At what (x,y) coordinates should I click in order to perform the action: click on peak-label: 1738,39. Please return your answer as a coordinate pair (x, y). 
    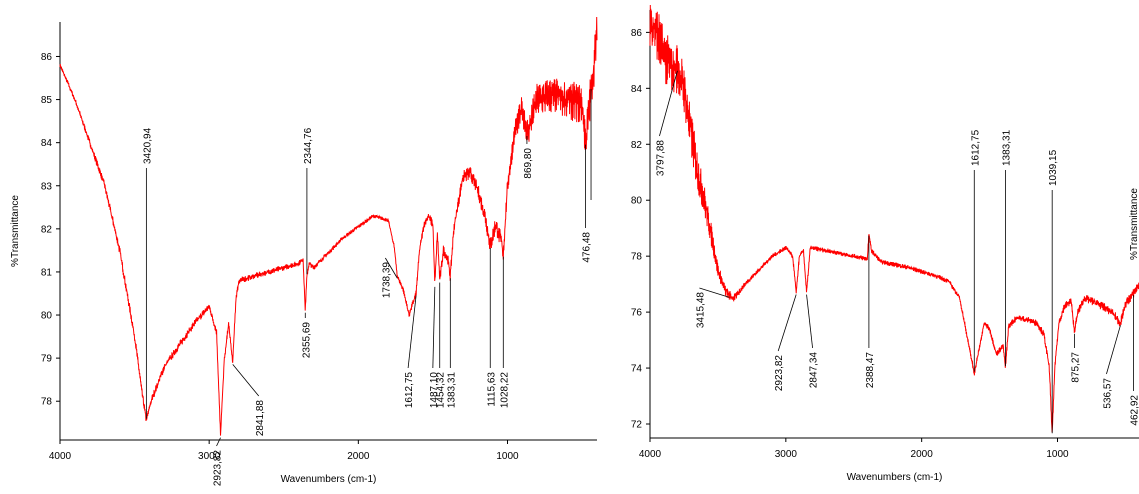
    Looking at the image, I should click on (386, 280).